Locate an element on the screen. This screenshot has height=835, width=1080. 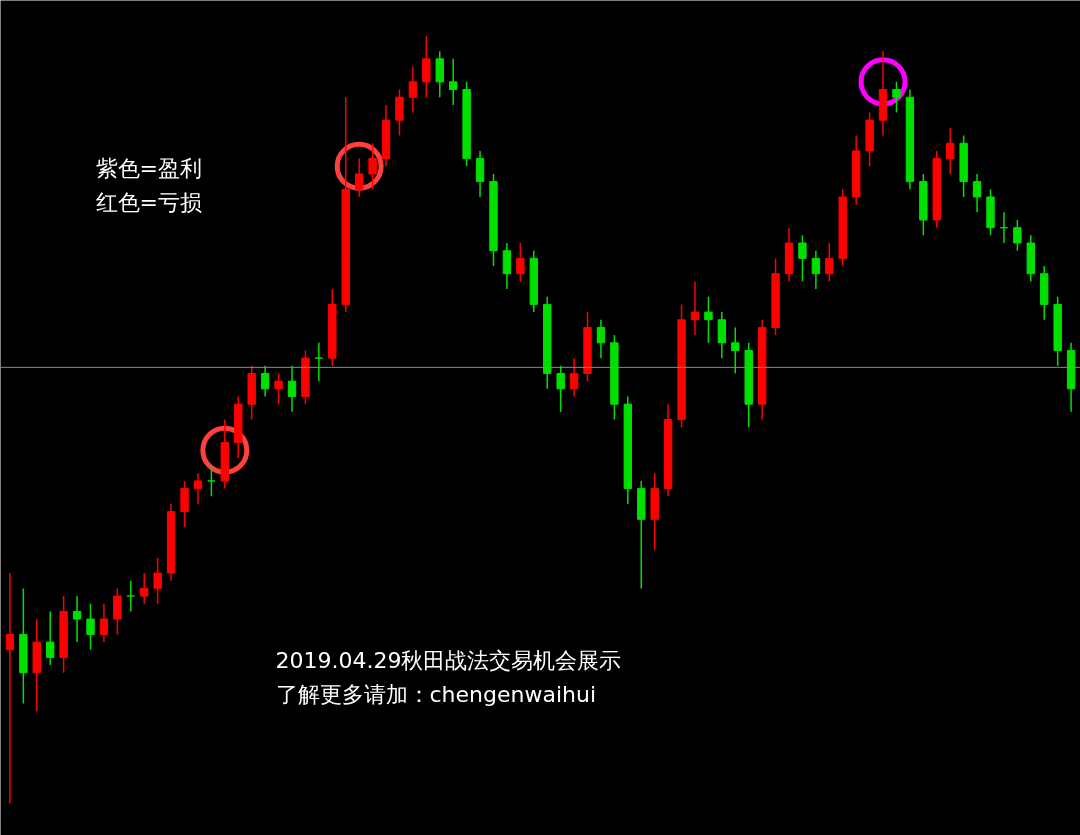
annotation: 紫色=盈利 is located at coordinates (148, 168).